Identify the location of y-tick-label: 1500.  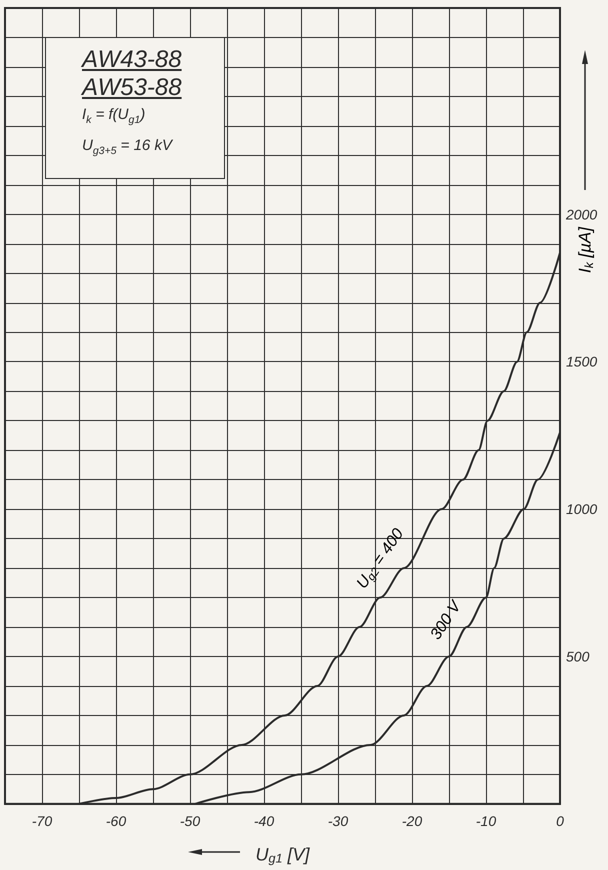
(582, 362).